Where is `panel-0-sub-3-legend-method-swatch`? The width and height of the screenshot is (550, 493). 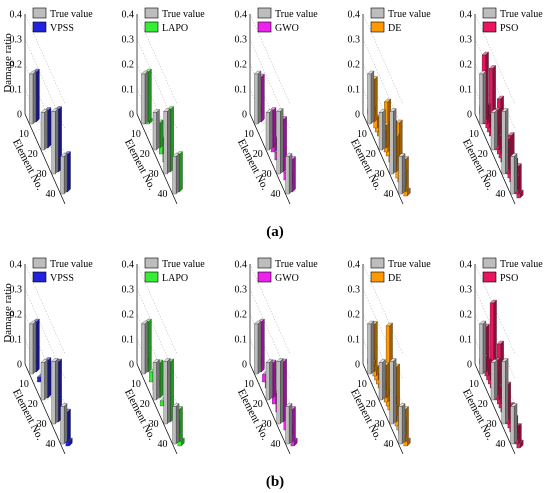 panel-0-sub-3-legend-method-swatch is located at coordinates (377, 27).